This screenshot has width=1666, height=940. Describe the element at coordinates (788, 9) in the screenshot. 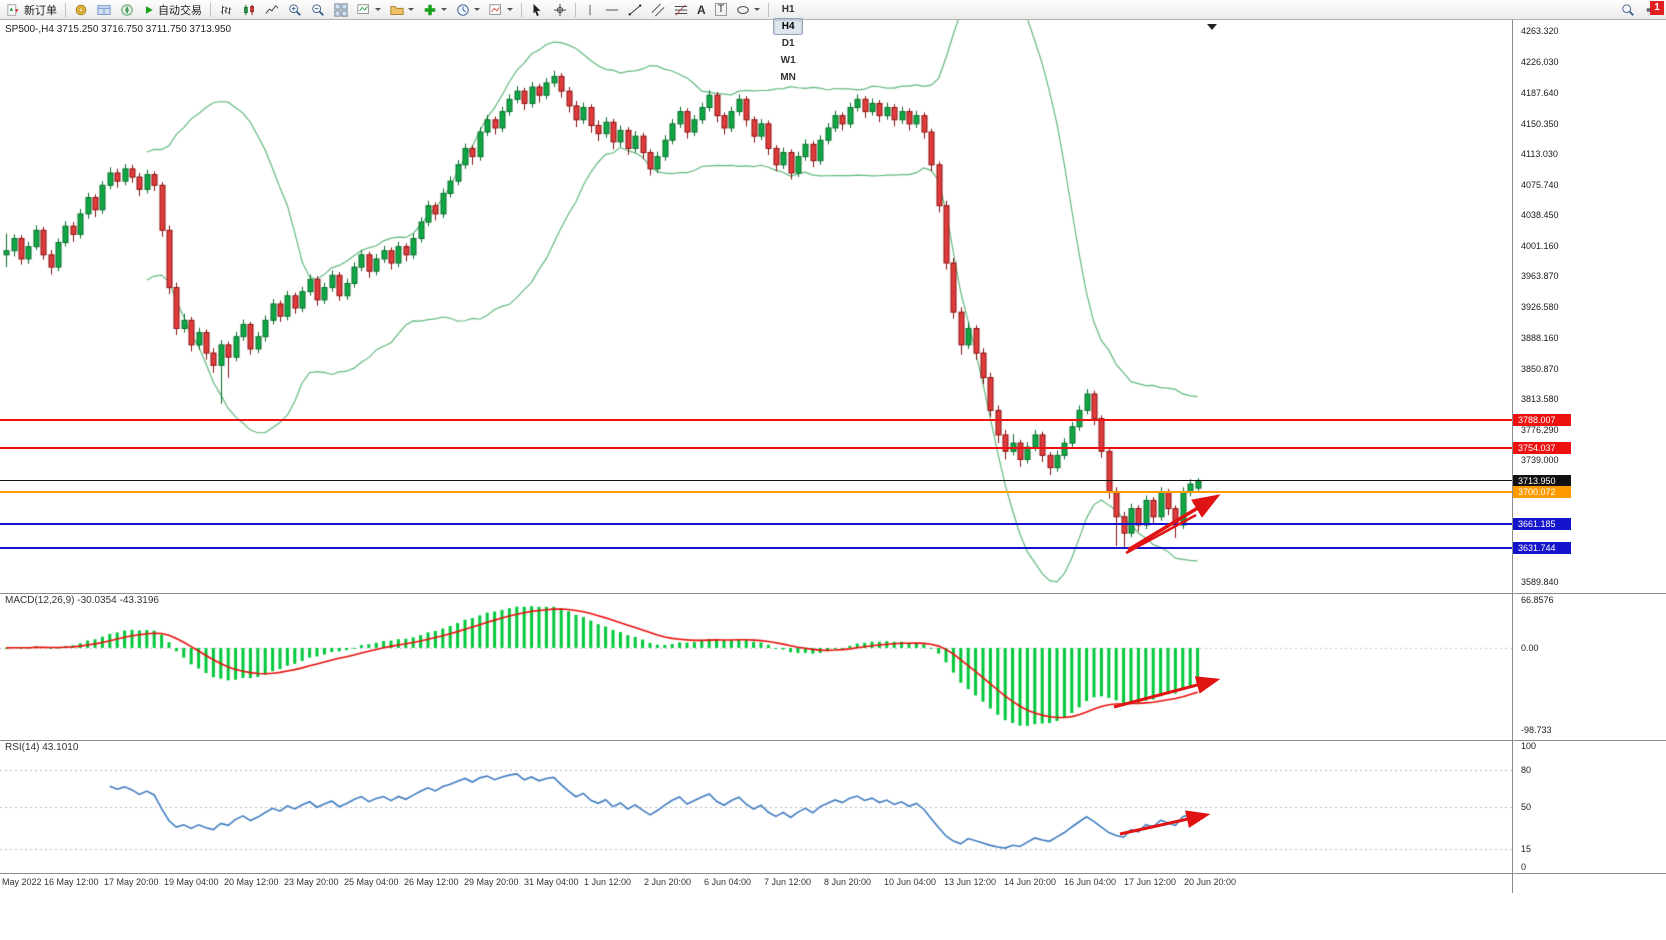

I see `tf-button-h1: H1` at that location.